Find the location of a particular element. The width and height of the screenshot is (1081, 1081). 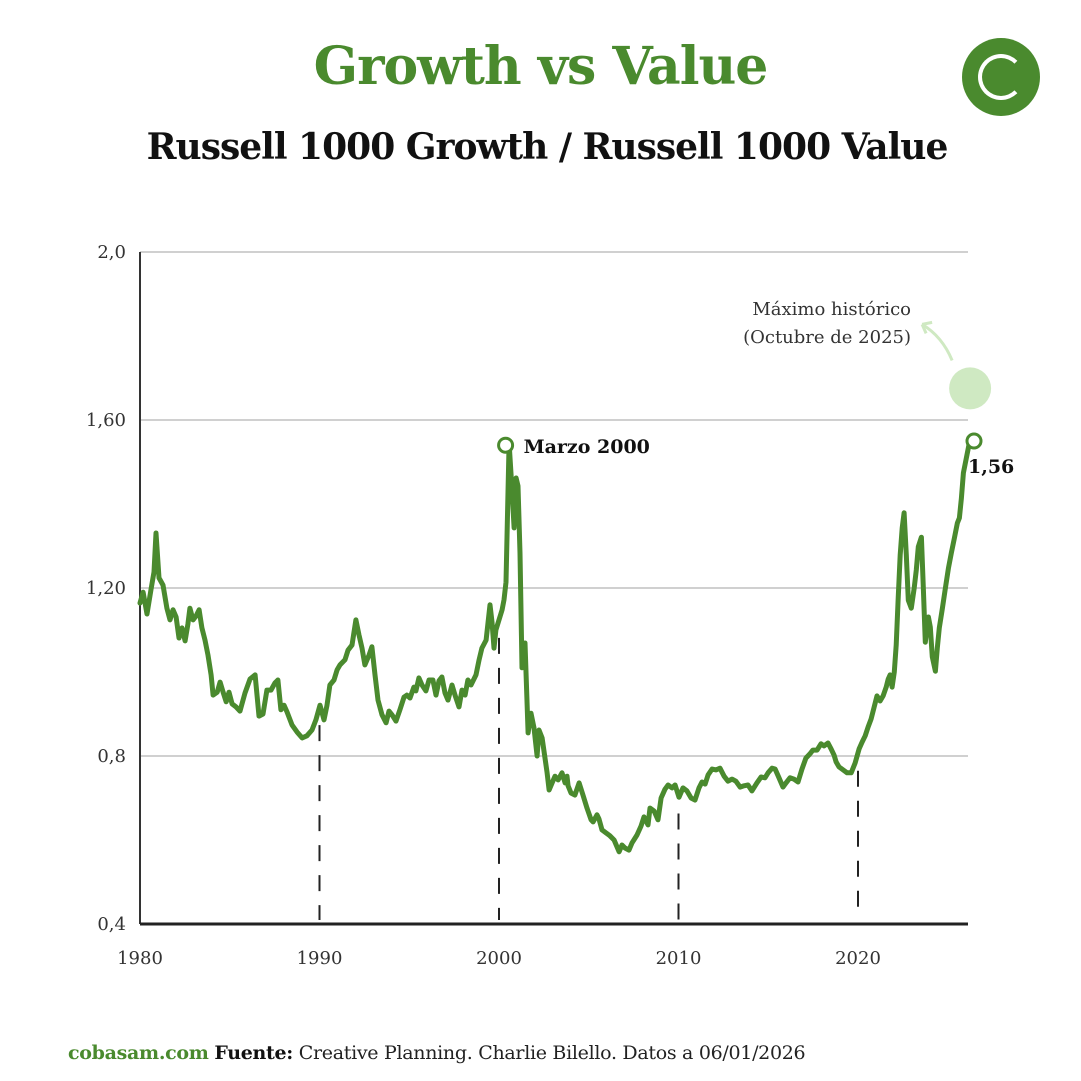

logo-c-glyph is located at coordinates (1001, 77).